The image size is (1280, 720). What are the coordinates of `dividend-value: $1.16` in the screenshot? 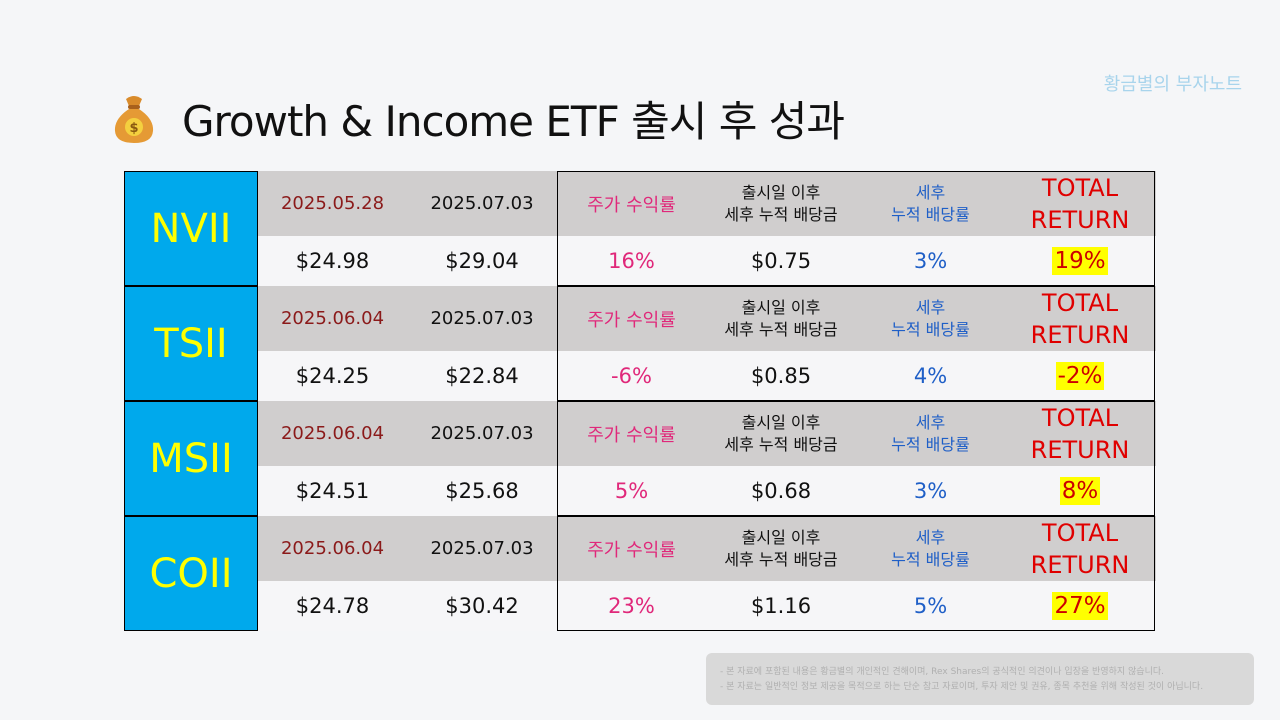 It's located at (781, 606).